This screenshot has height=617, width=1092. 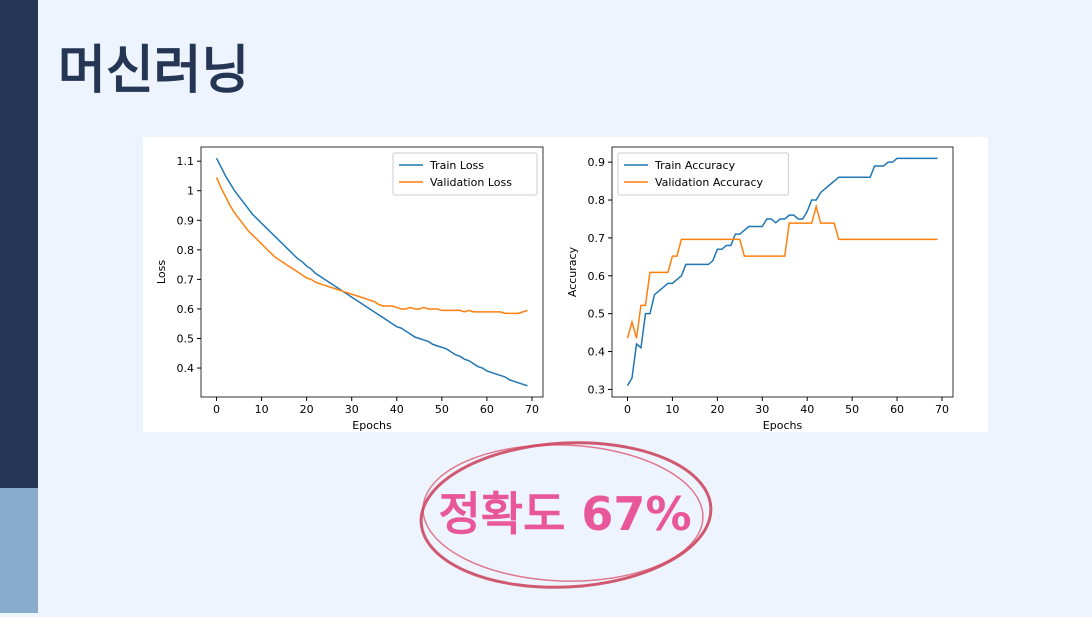 What do you see at coordinates (471, 182) in the screenshot?
I see `legend-label: Validation Loss` at bounding box center [471, 182].